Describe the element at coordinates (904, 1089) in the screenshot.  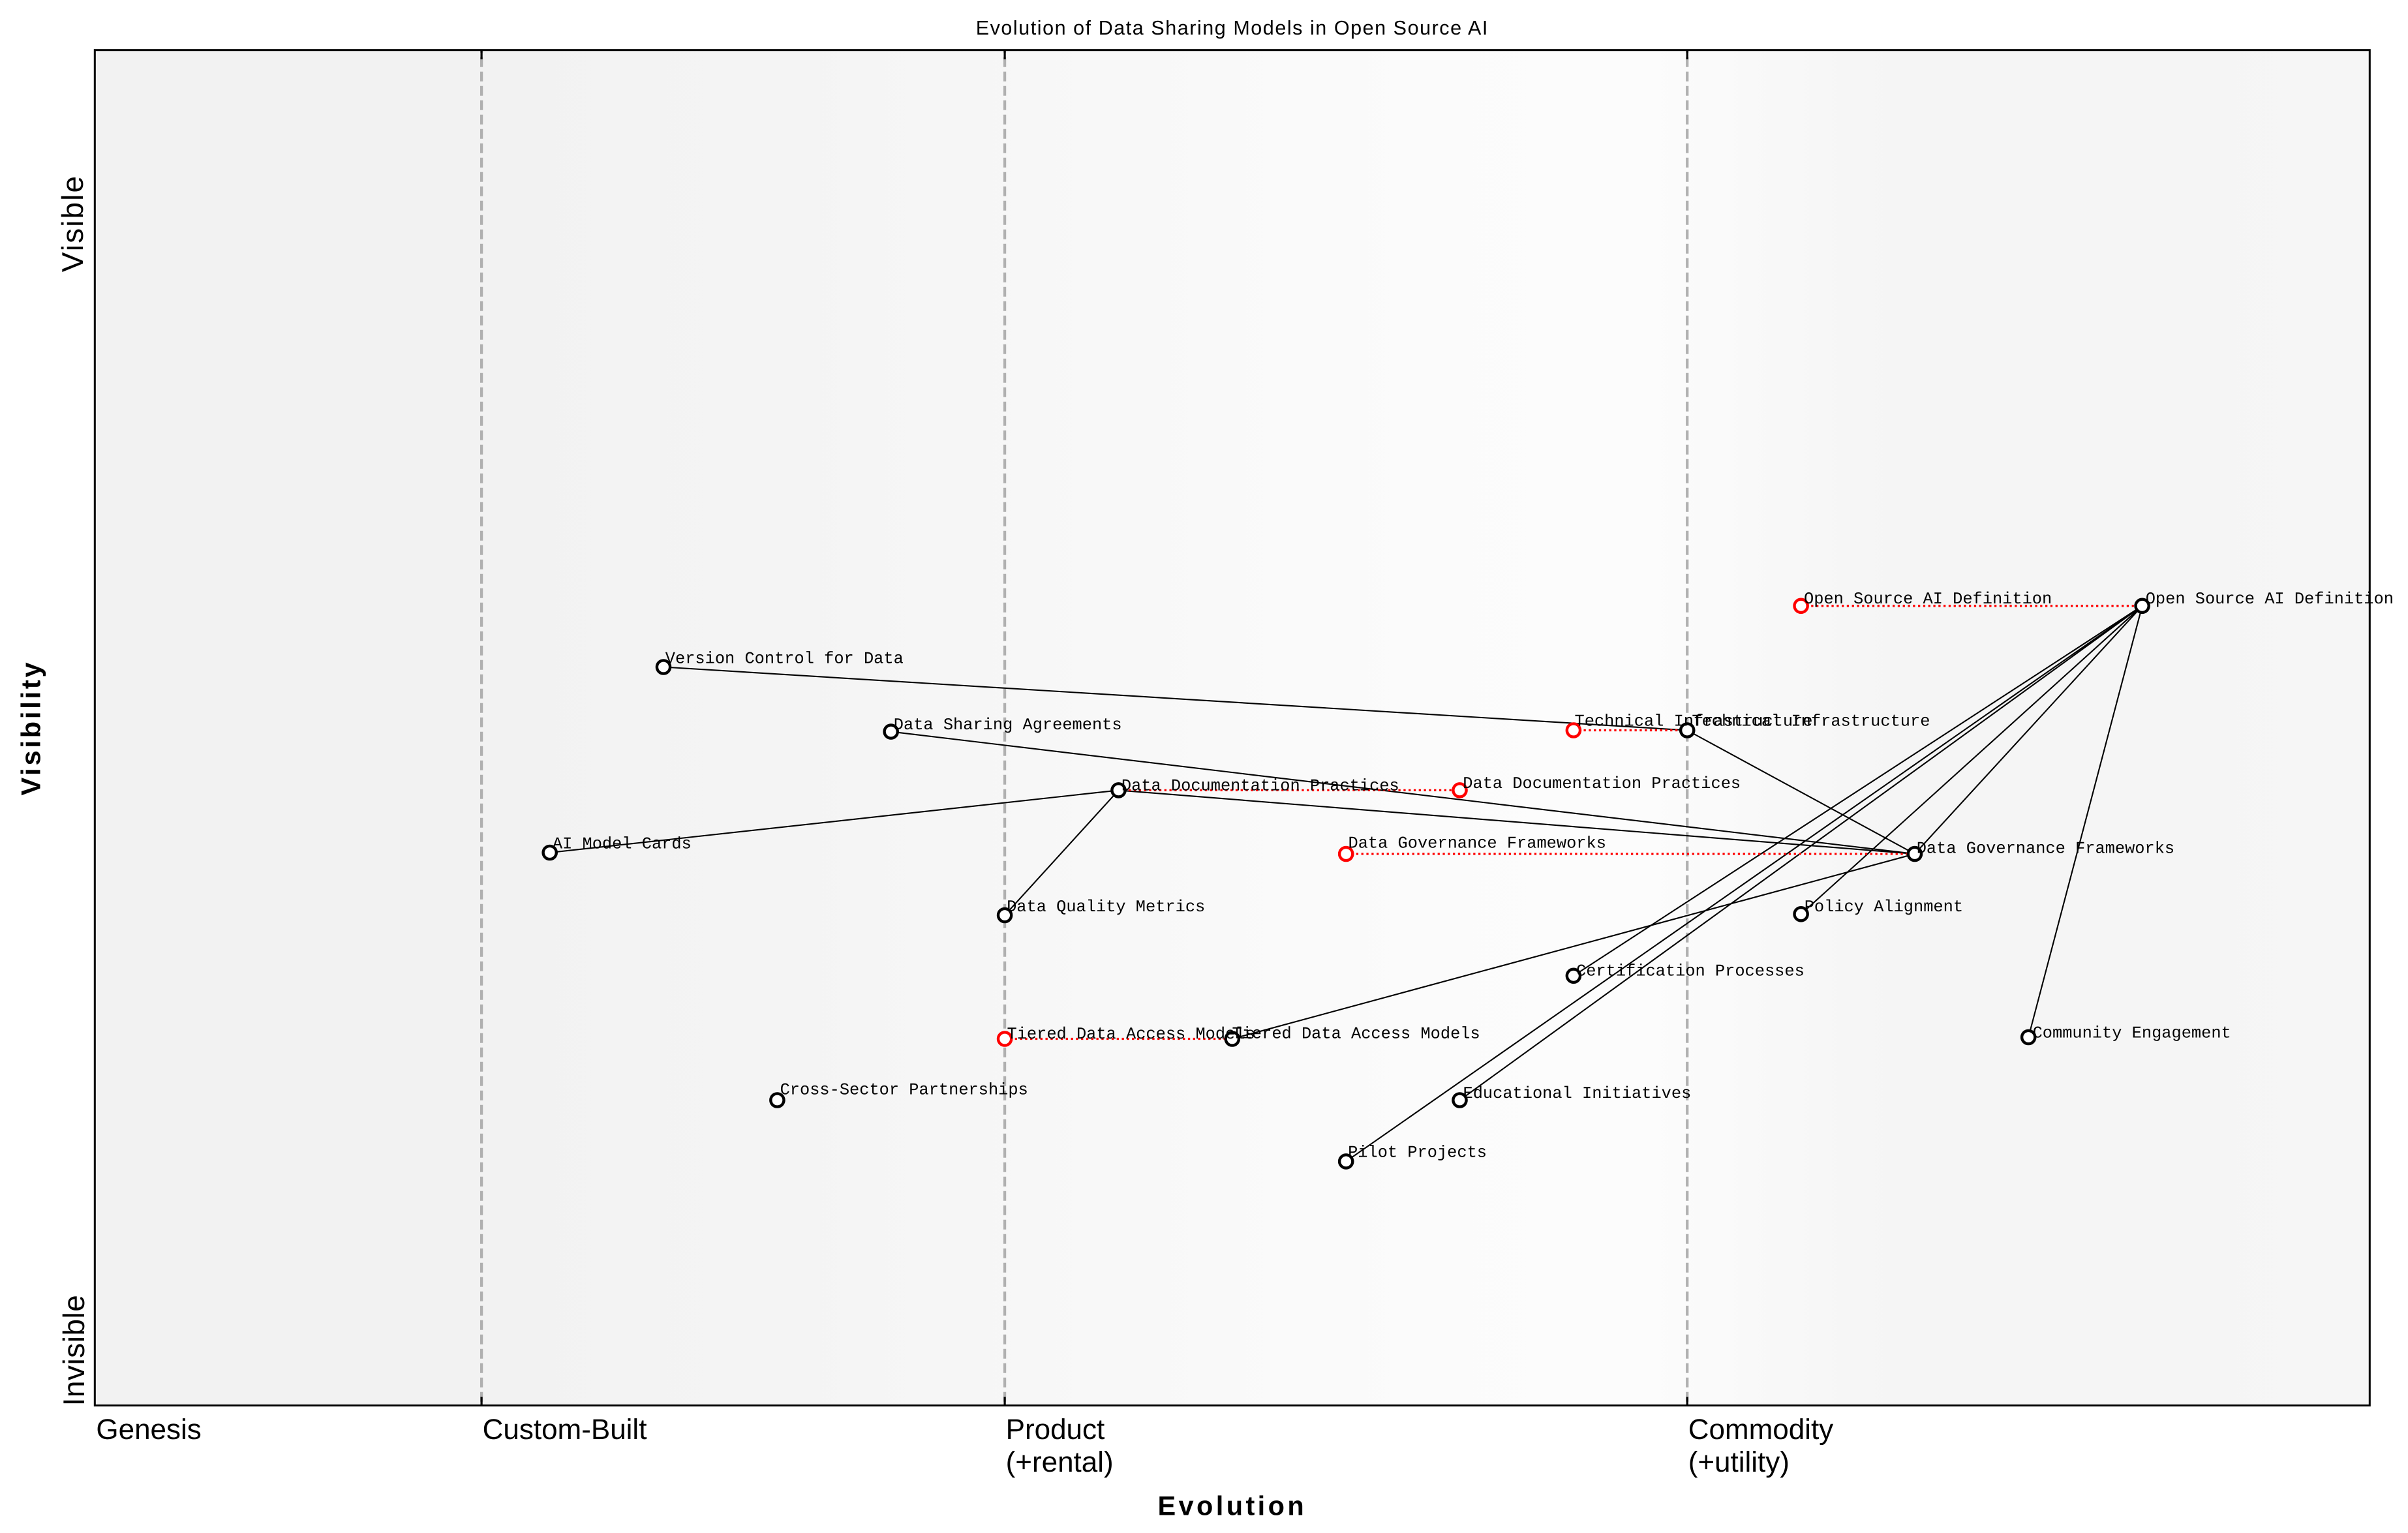
I see `svg-text: Cross-Sector Partnerships` at that location.